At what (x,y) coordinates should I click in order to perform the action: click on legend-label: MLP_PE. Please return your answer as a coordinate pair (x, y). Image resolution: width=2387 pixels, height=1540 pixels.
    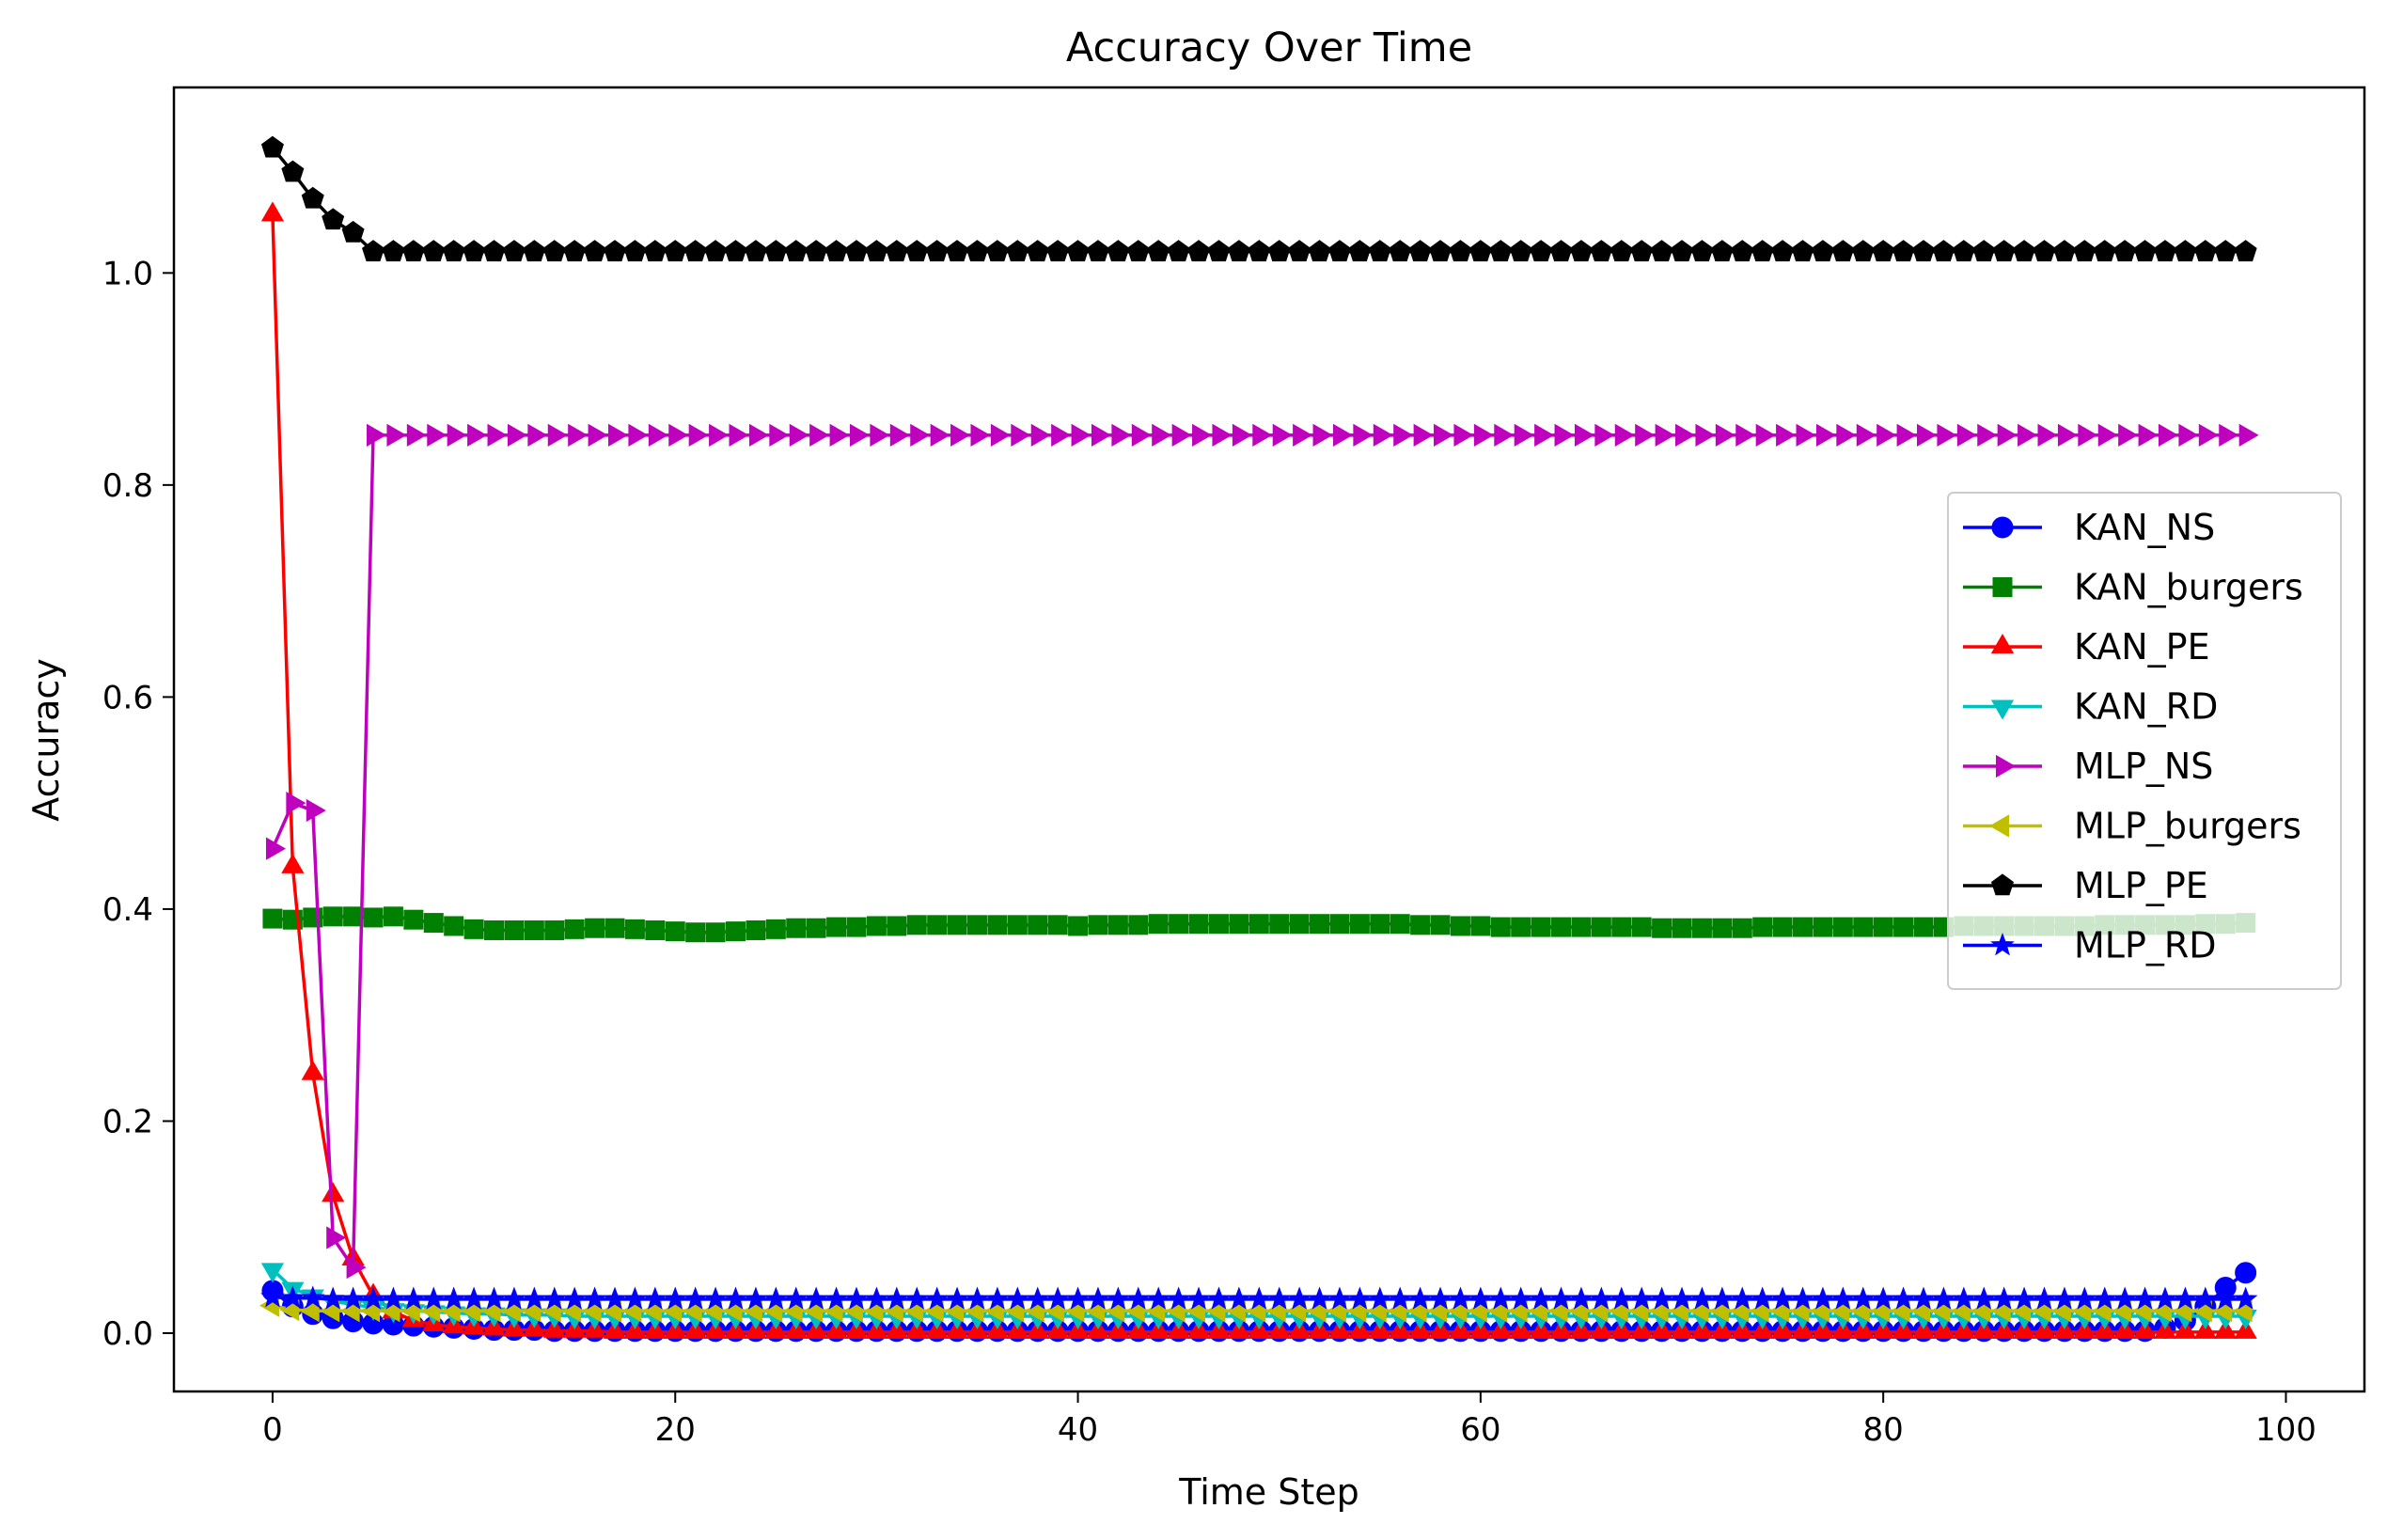
    Looking at the image, I should click on (2141, 885).